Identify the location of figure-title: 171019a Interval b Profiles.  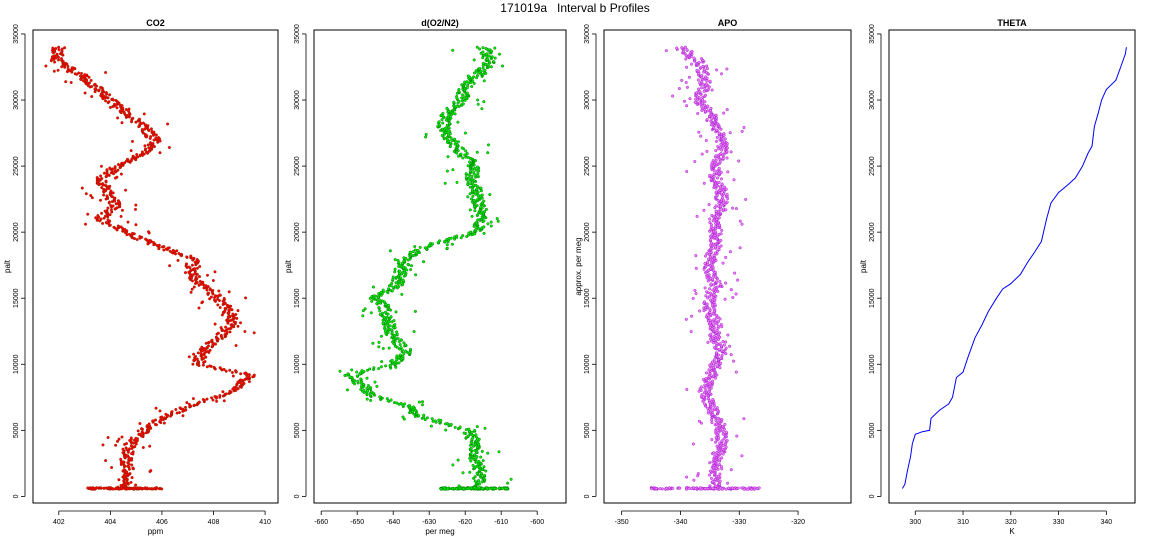
(575, 8).